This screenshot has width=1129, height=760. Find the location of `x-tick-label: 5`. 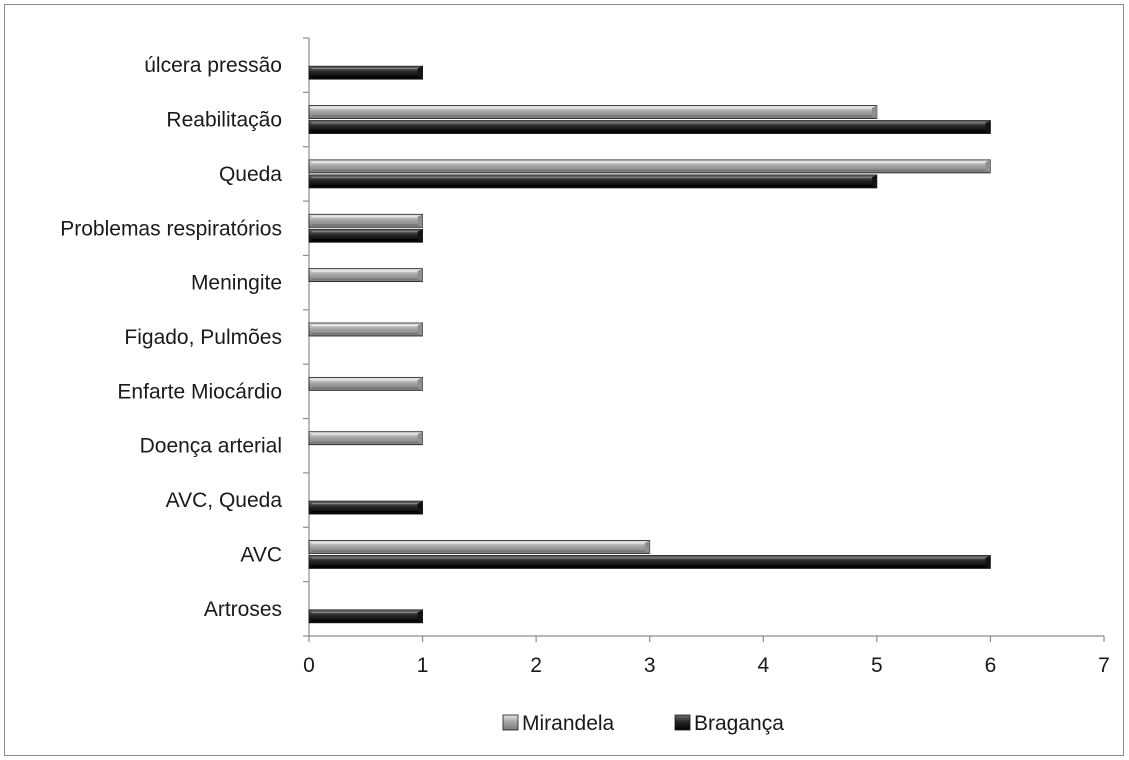

x-tick-label: 5 is located at coordinates (877, 665).